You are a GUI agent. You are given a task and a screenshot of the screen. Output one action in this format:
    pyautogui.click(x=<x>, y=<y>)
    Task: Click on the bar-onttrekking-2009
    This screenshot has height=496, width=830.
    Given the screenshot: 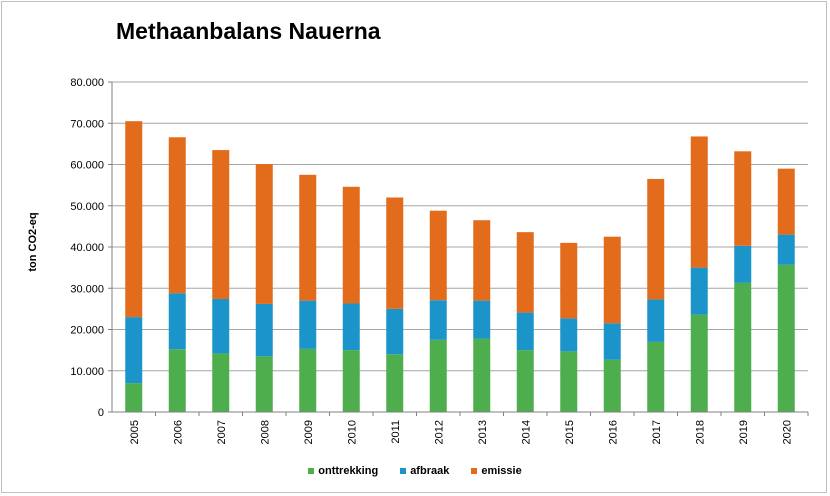 What is the action you would take?
    pyautogui.click(x=308, y=380)
    